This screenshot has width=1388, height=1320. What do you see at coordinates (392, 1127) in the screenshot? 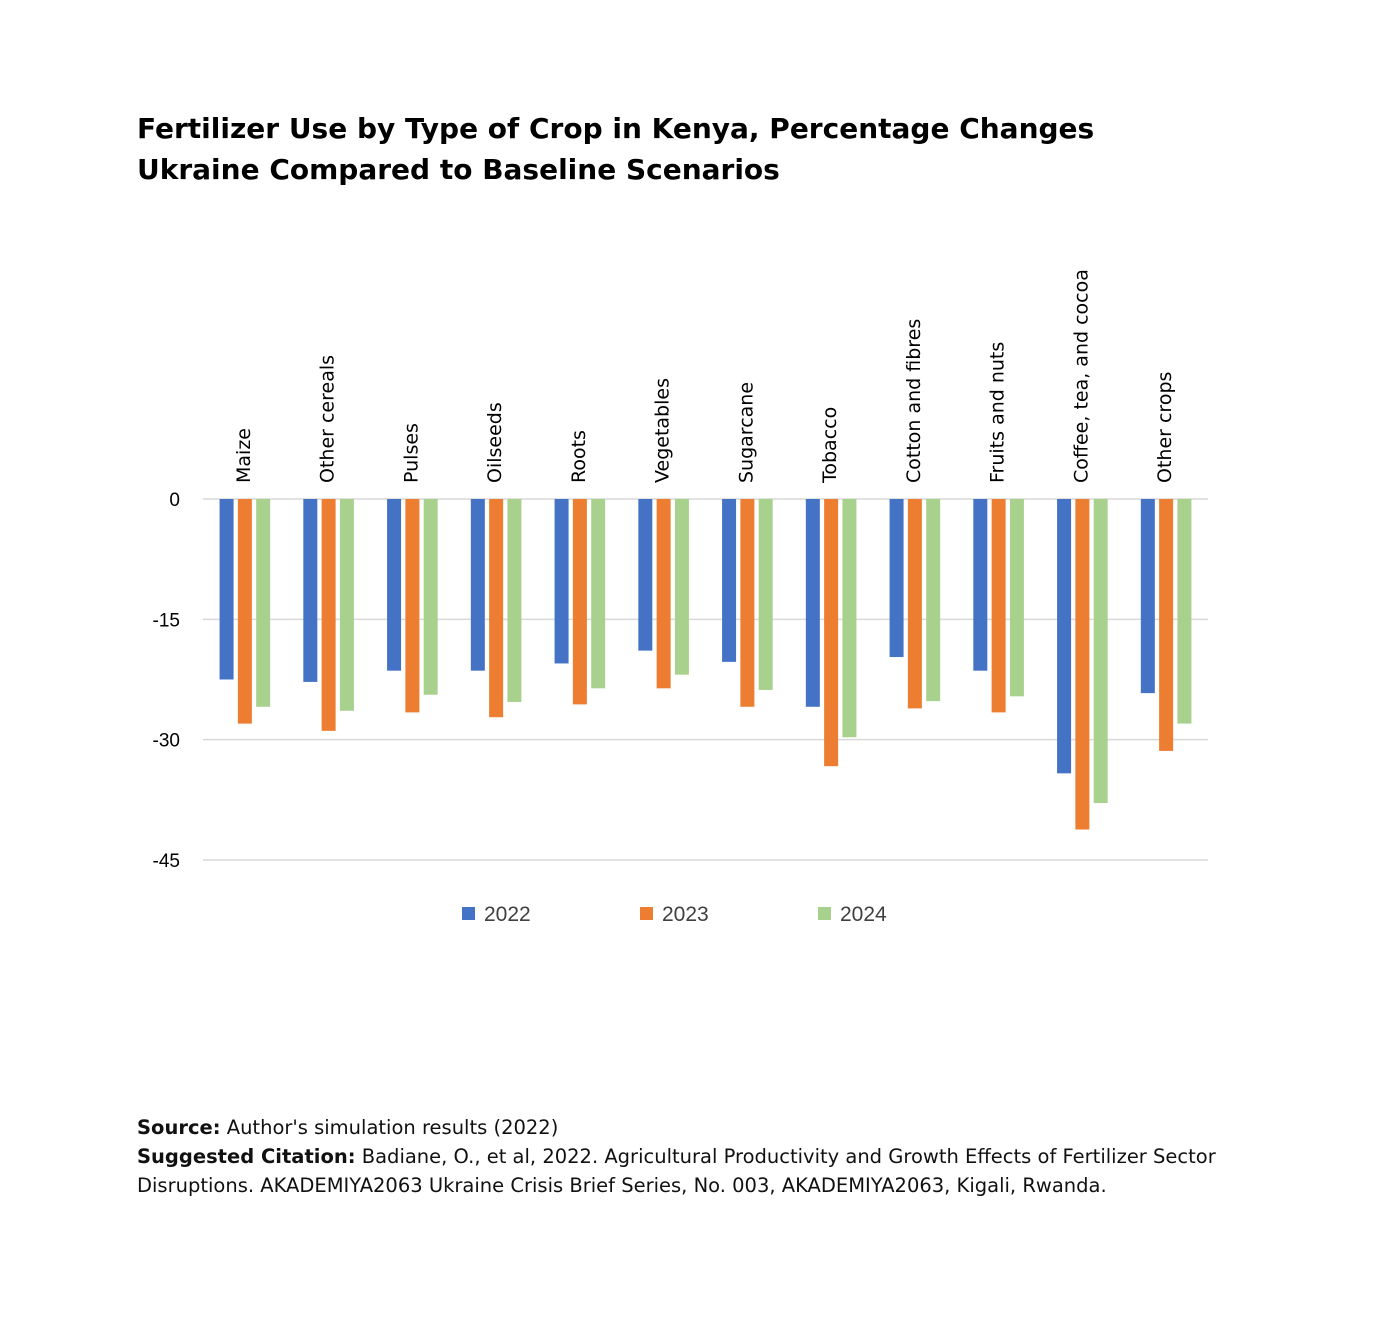
I see `source-text: Author's simulation results (2022)` at bounding box center [392, 1127].